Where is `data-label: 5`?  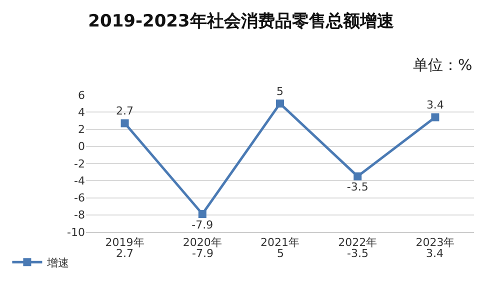
data-label: 5 is located at coordinates (280, 91).